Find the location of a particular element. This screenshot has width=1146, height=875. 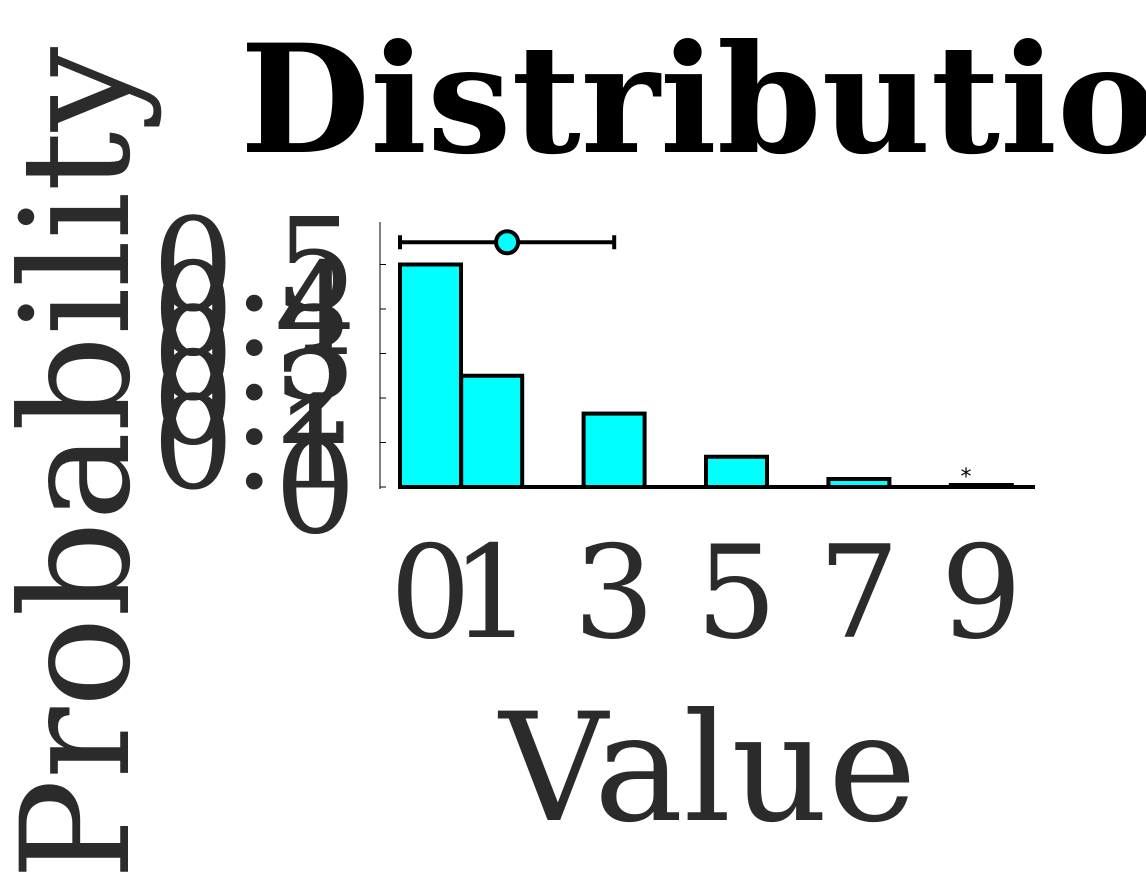

y-tick-label: 0.1 is located at coordinates (254, 444).